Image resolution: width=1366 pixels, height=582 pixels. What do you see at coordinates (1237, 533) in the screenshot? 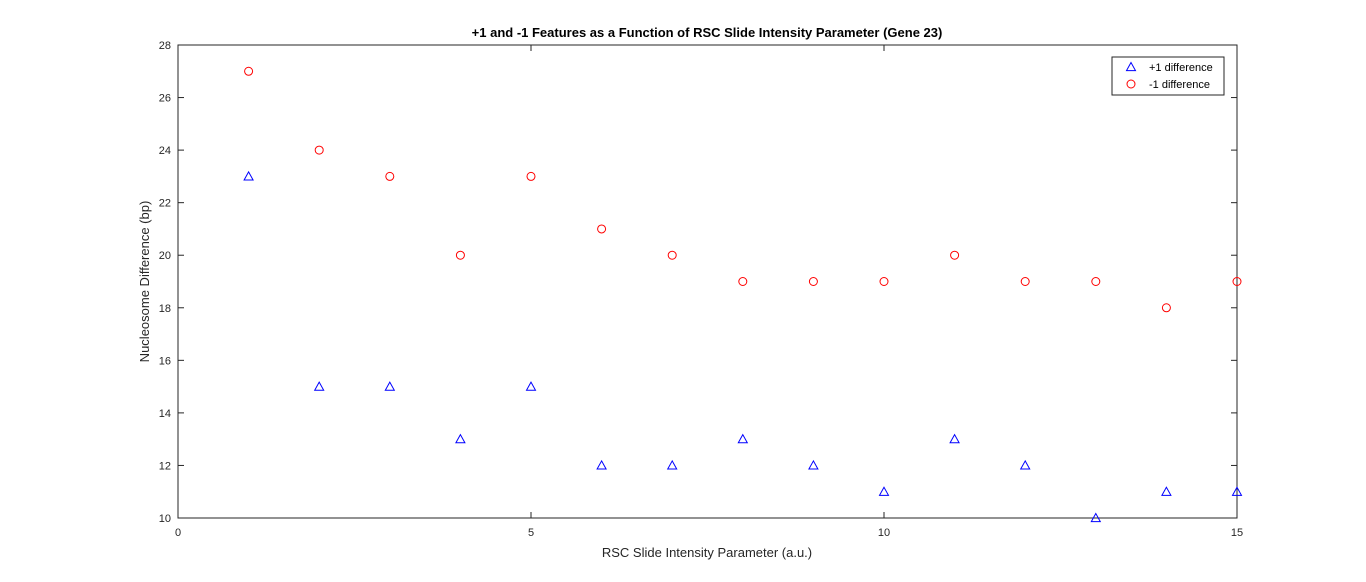
I see `x-tick-label: 15` at bounding box center [1237, 533].